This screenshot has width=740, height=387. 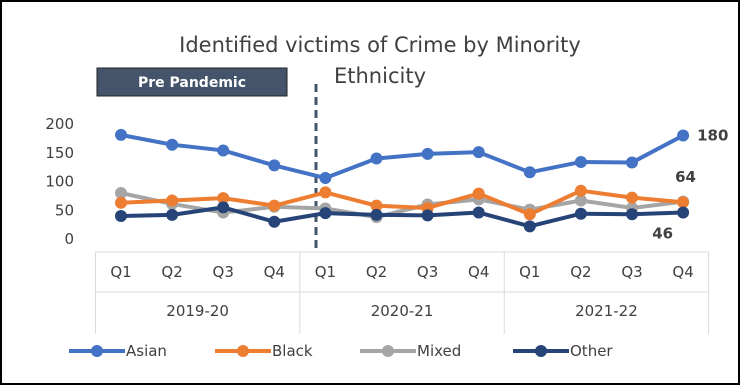 I want to click on legend-label-asian: Asian, so click(x=146, y=351).